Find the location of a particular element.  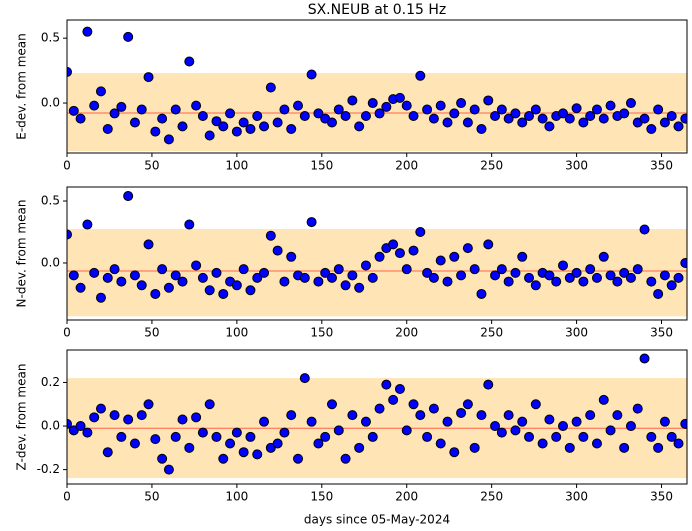

chart-title: SX.NEUB at 0.15 Hz is located at coordinates (377, 10).